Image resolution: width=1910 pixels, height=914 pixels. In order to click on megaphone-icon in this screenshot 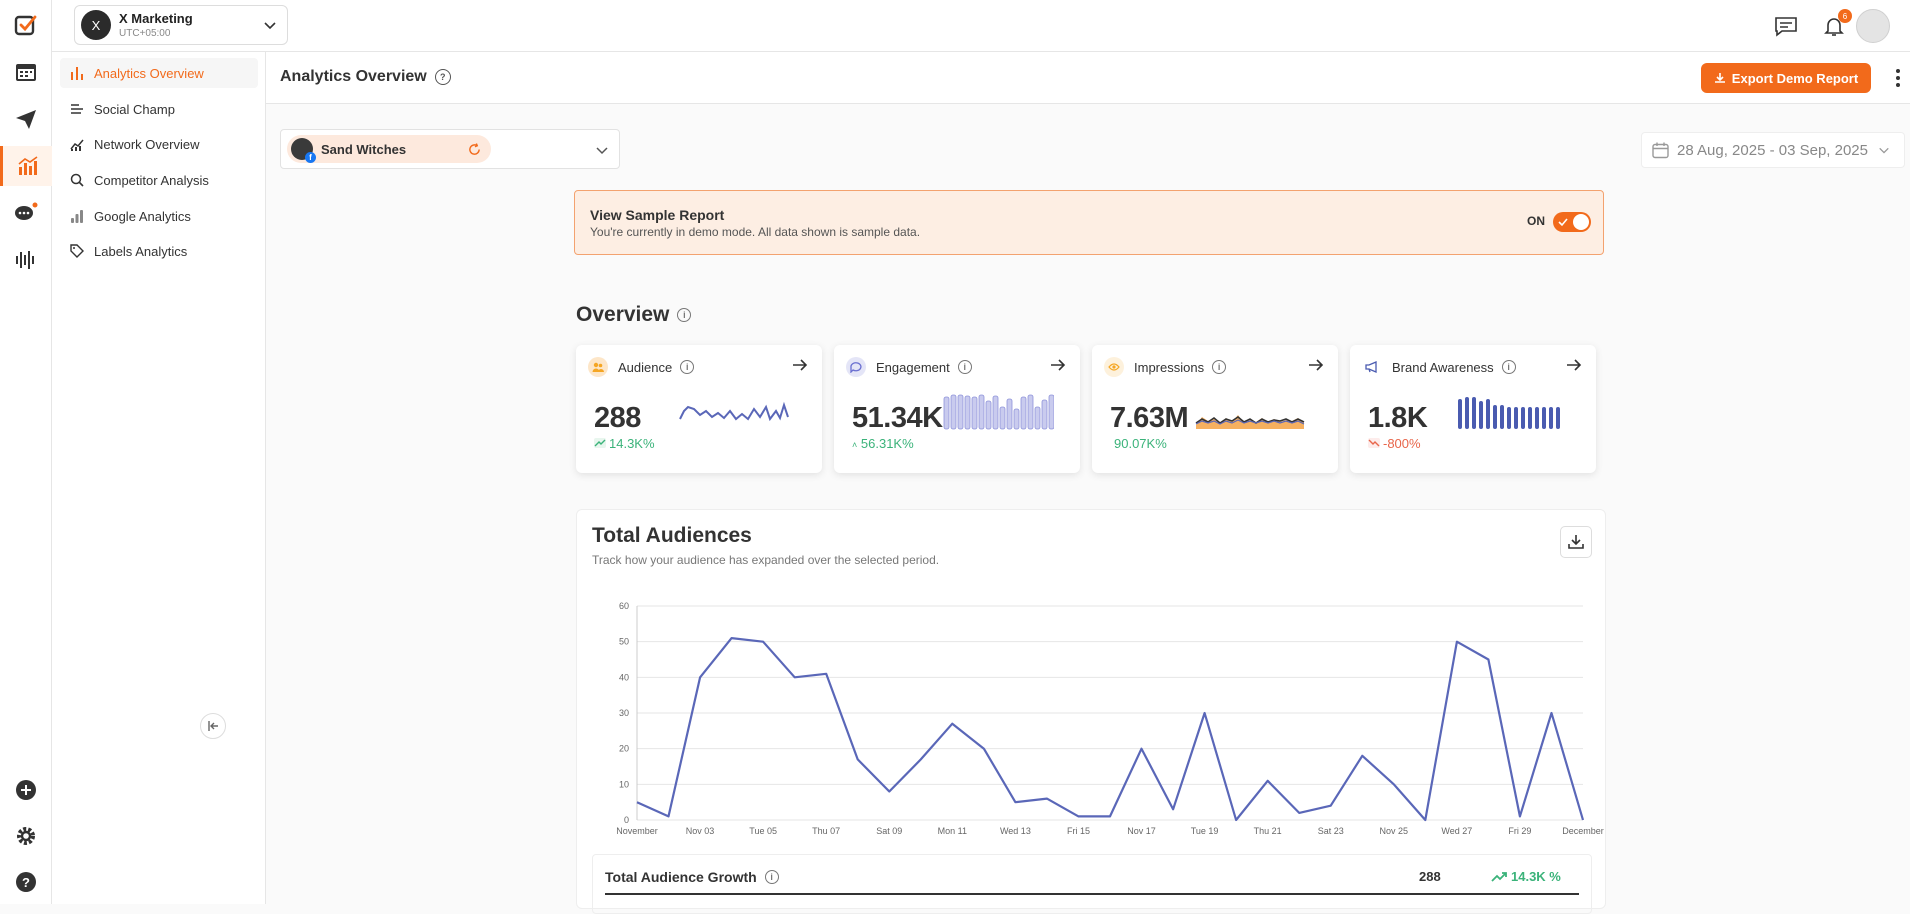, I will do `click(1372, 367)`.